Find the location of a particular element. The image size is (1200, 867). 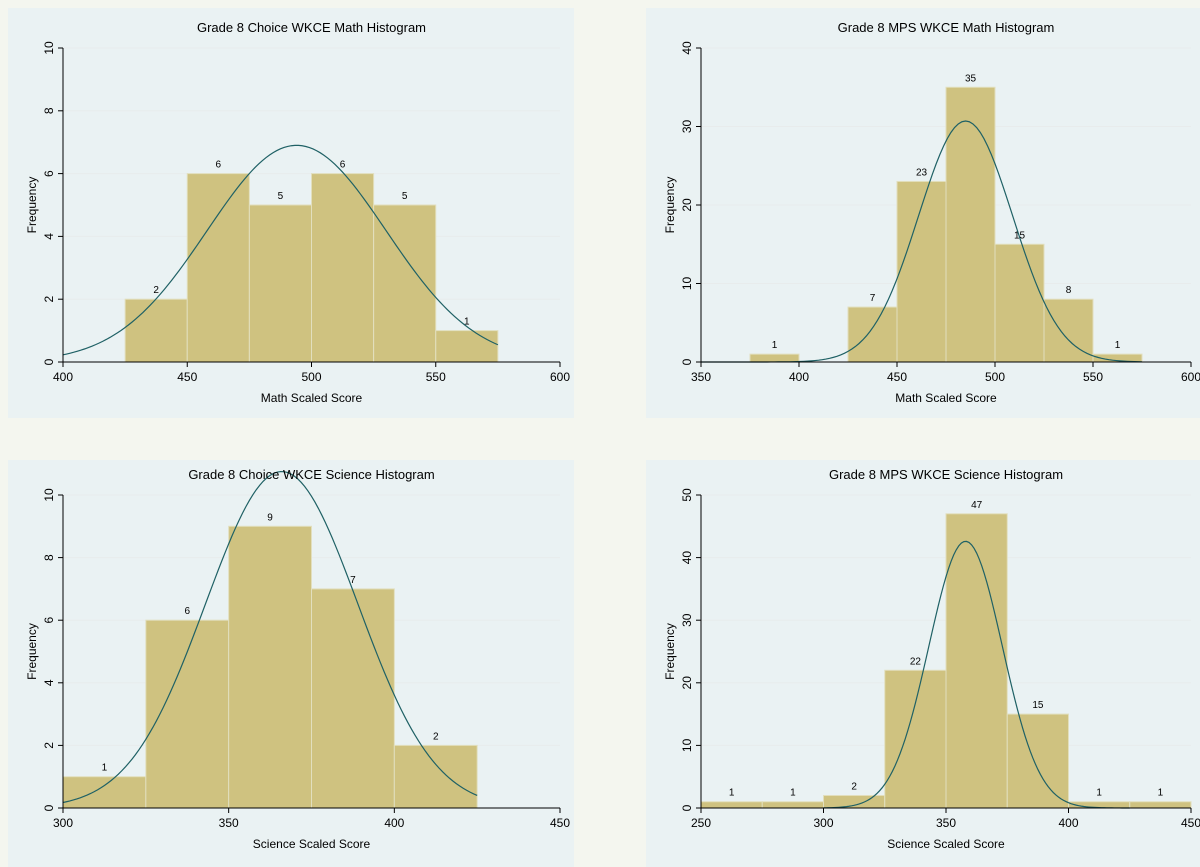

bar-data-label: 35 is located at coordinates (971, 78).